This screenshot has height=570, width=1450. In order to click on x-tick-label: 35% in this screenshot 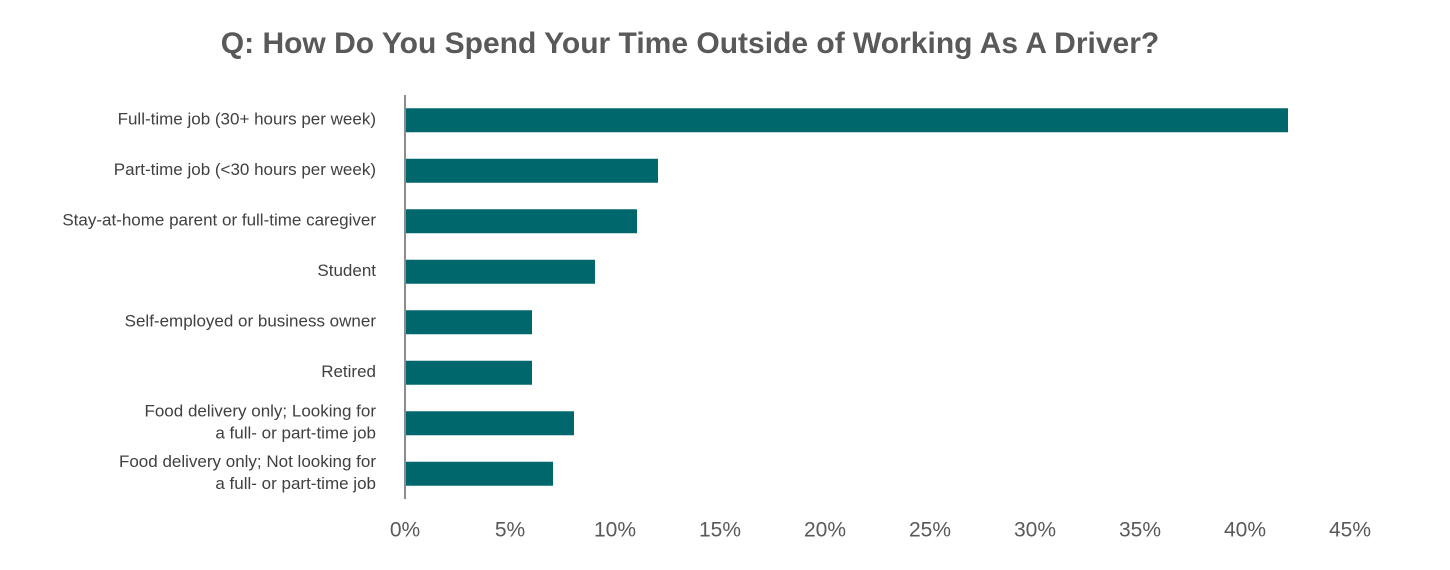, I will do `click(1140, 530)`.